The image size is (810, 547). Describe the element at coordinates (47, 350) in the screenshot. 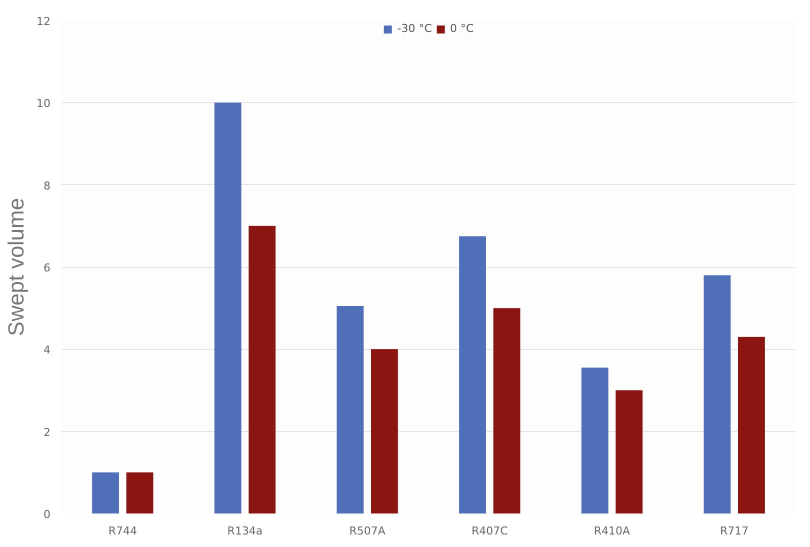

I see `y-tick-label: 4` at that location.